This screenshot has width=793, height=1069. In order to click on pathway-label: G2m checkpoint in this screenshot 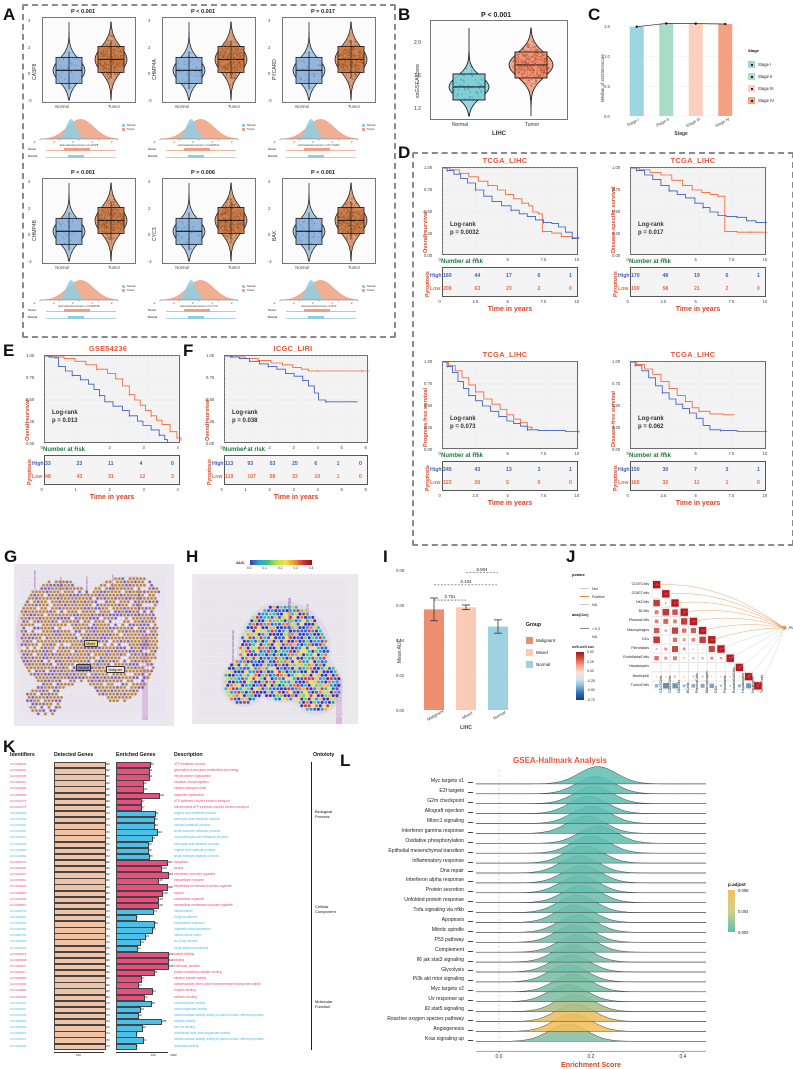, I will do `click(407, 801)`.